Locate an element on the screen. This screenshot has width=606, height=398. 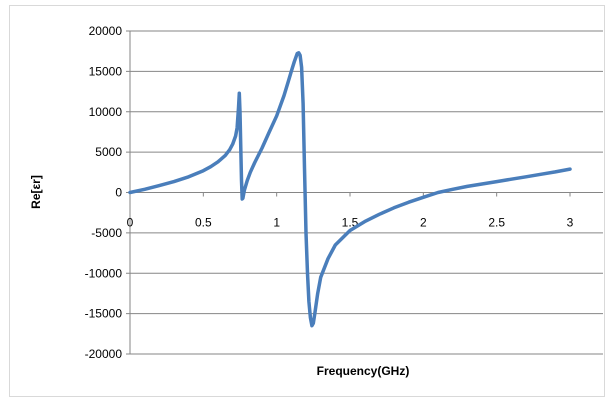
y-tick-label: 15000 is located at coordinates (106, 71).